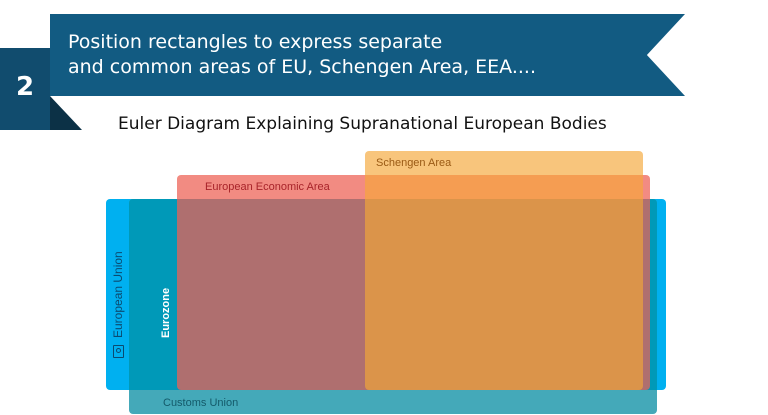 The image size is (768, 415). What do you see at coordinates (118, 351) in the screenshot?
I see `camera-icon` at bounding box center [118, 351].